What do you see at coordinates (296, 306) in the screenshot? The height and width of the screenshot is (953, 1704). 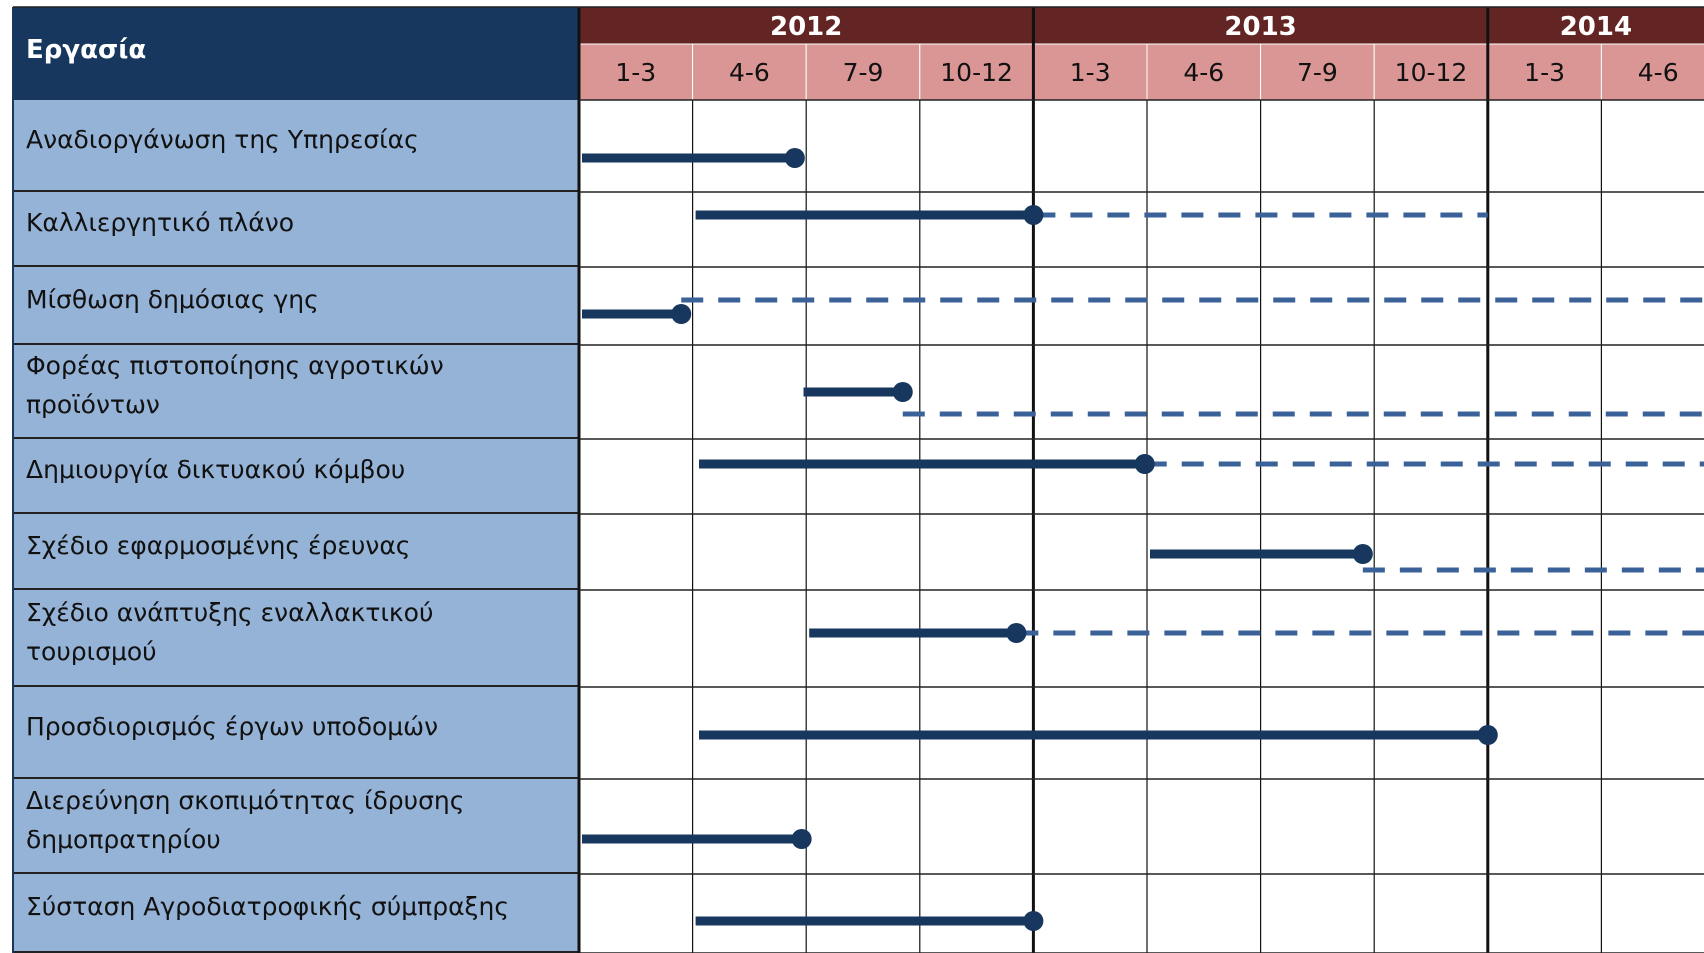 I see `task-label: Μίσθωση δημόσιας γης` at bounding box center [296, 306].